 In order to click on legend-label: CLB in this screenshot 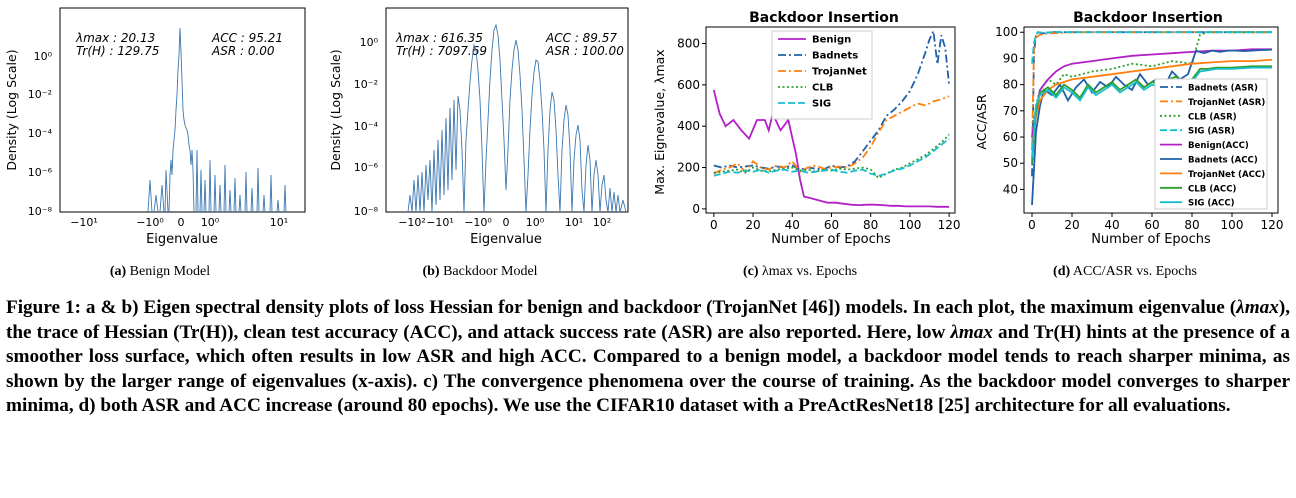, I will do `click(822, 88)`.